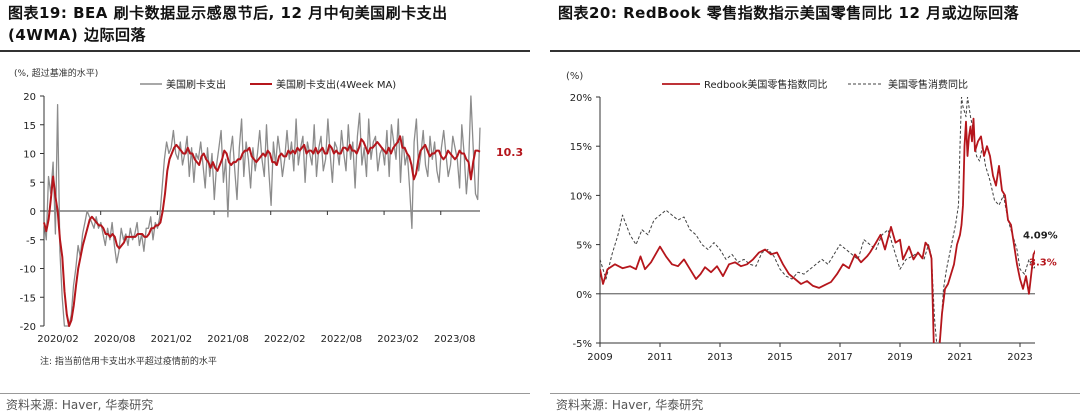  Describe the element at coordinates (839, 357) in the screenshot. I see `right-x-tick-label: 2017` at that location.